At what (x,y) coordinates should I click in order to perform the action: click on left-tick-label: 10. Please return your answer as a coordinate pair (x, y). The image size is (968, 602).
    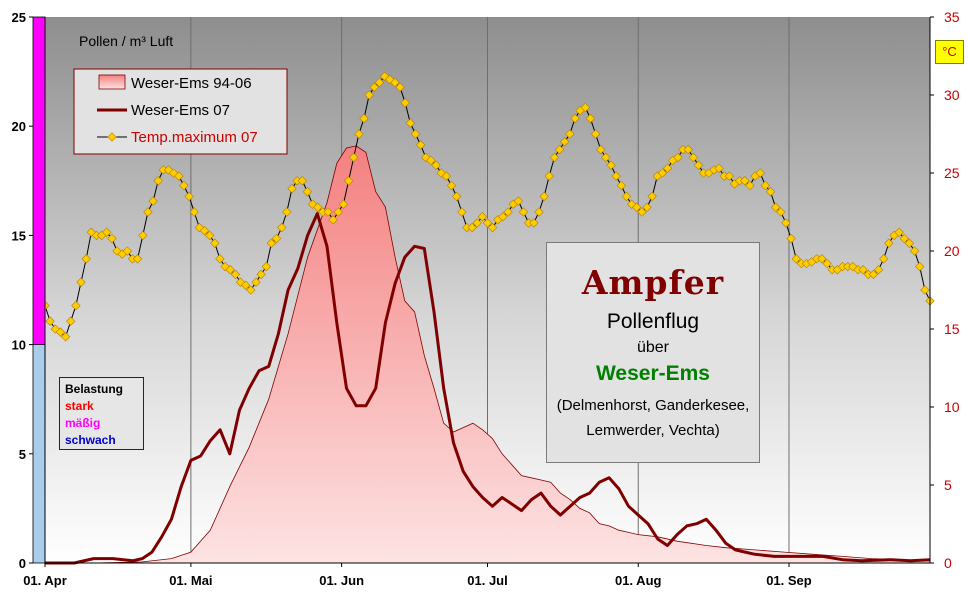
    Looking at the image, I should click on (19, 345).